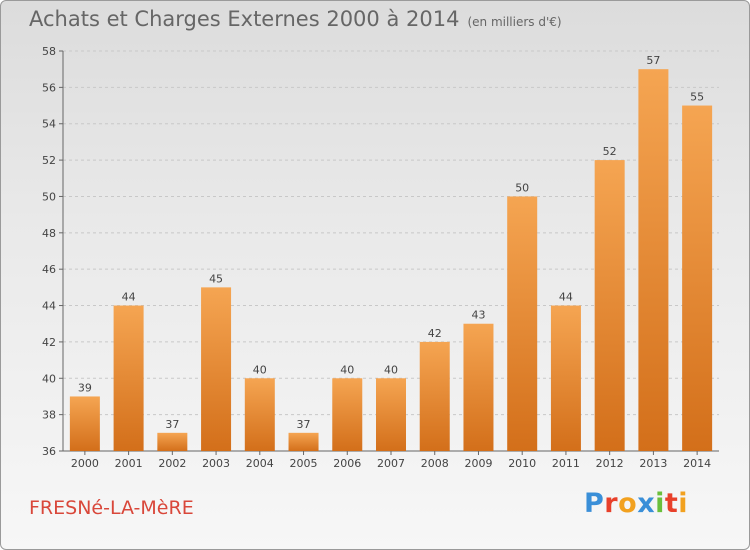  I want to click on bar-2011, so click(565, 378).